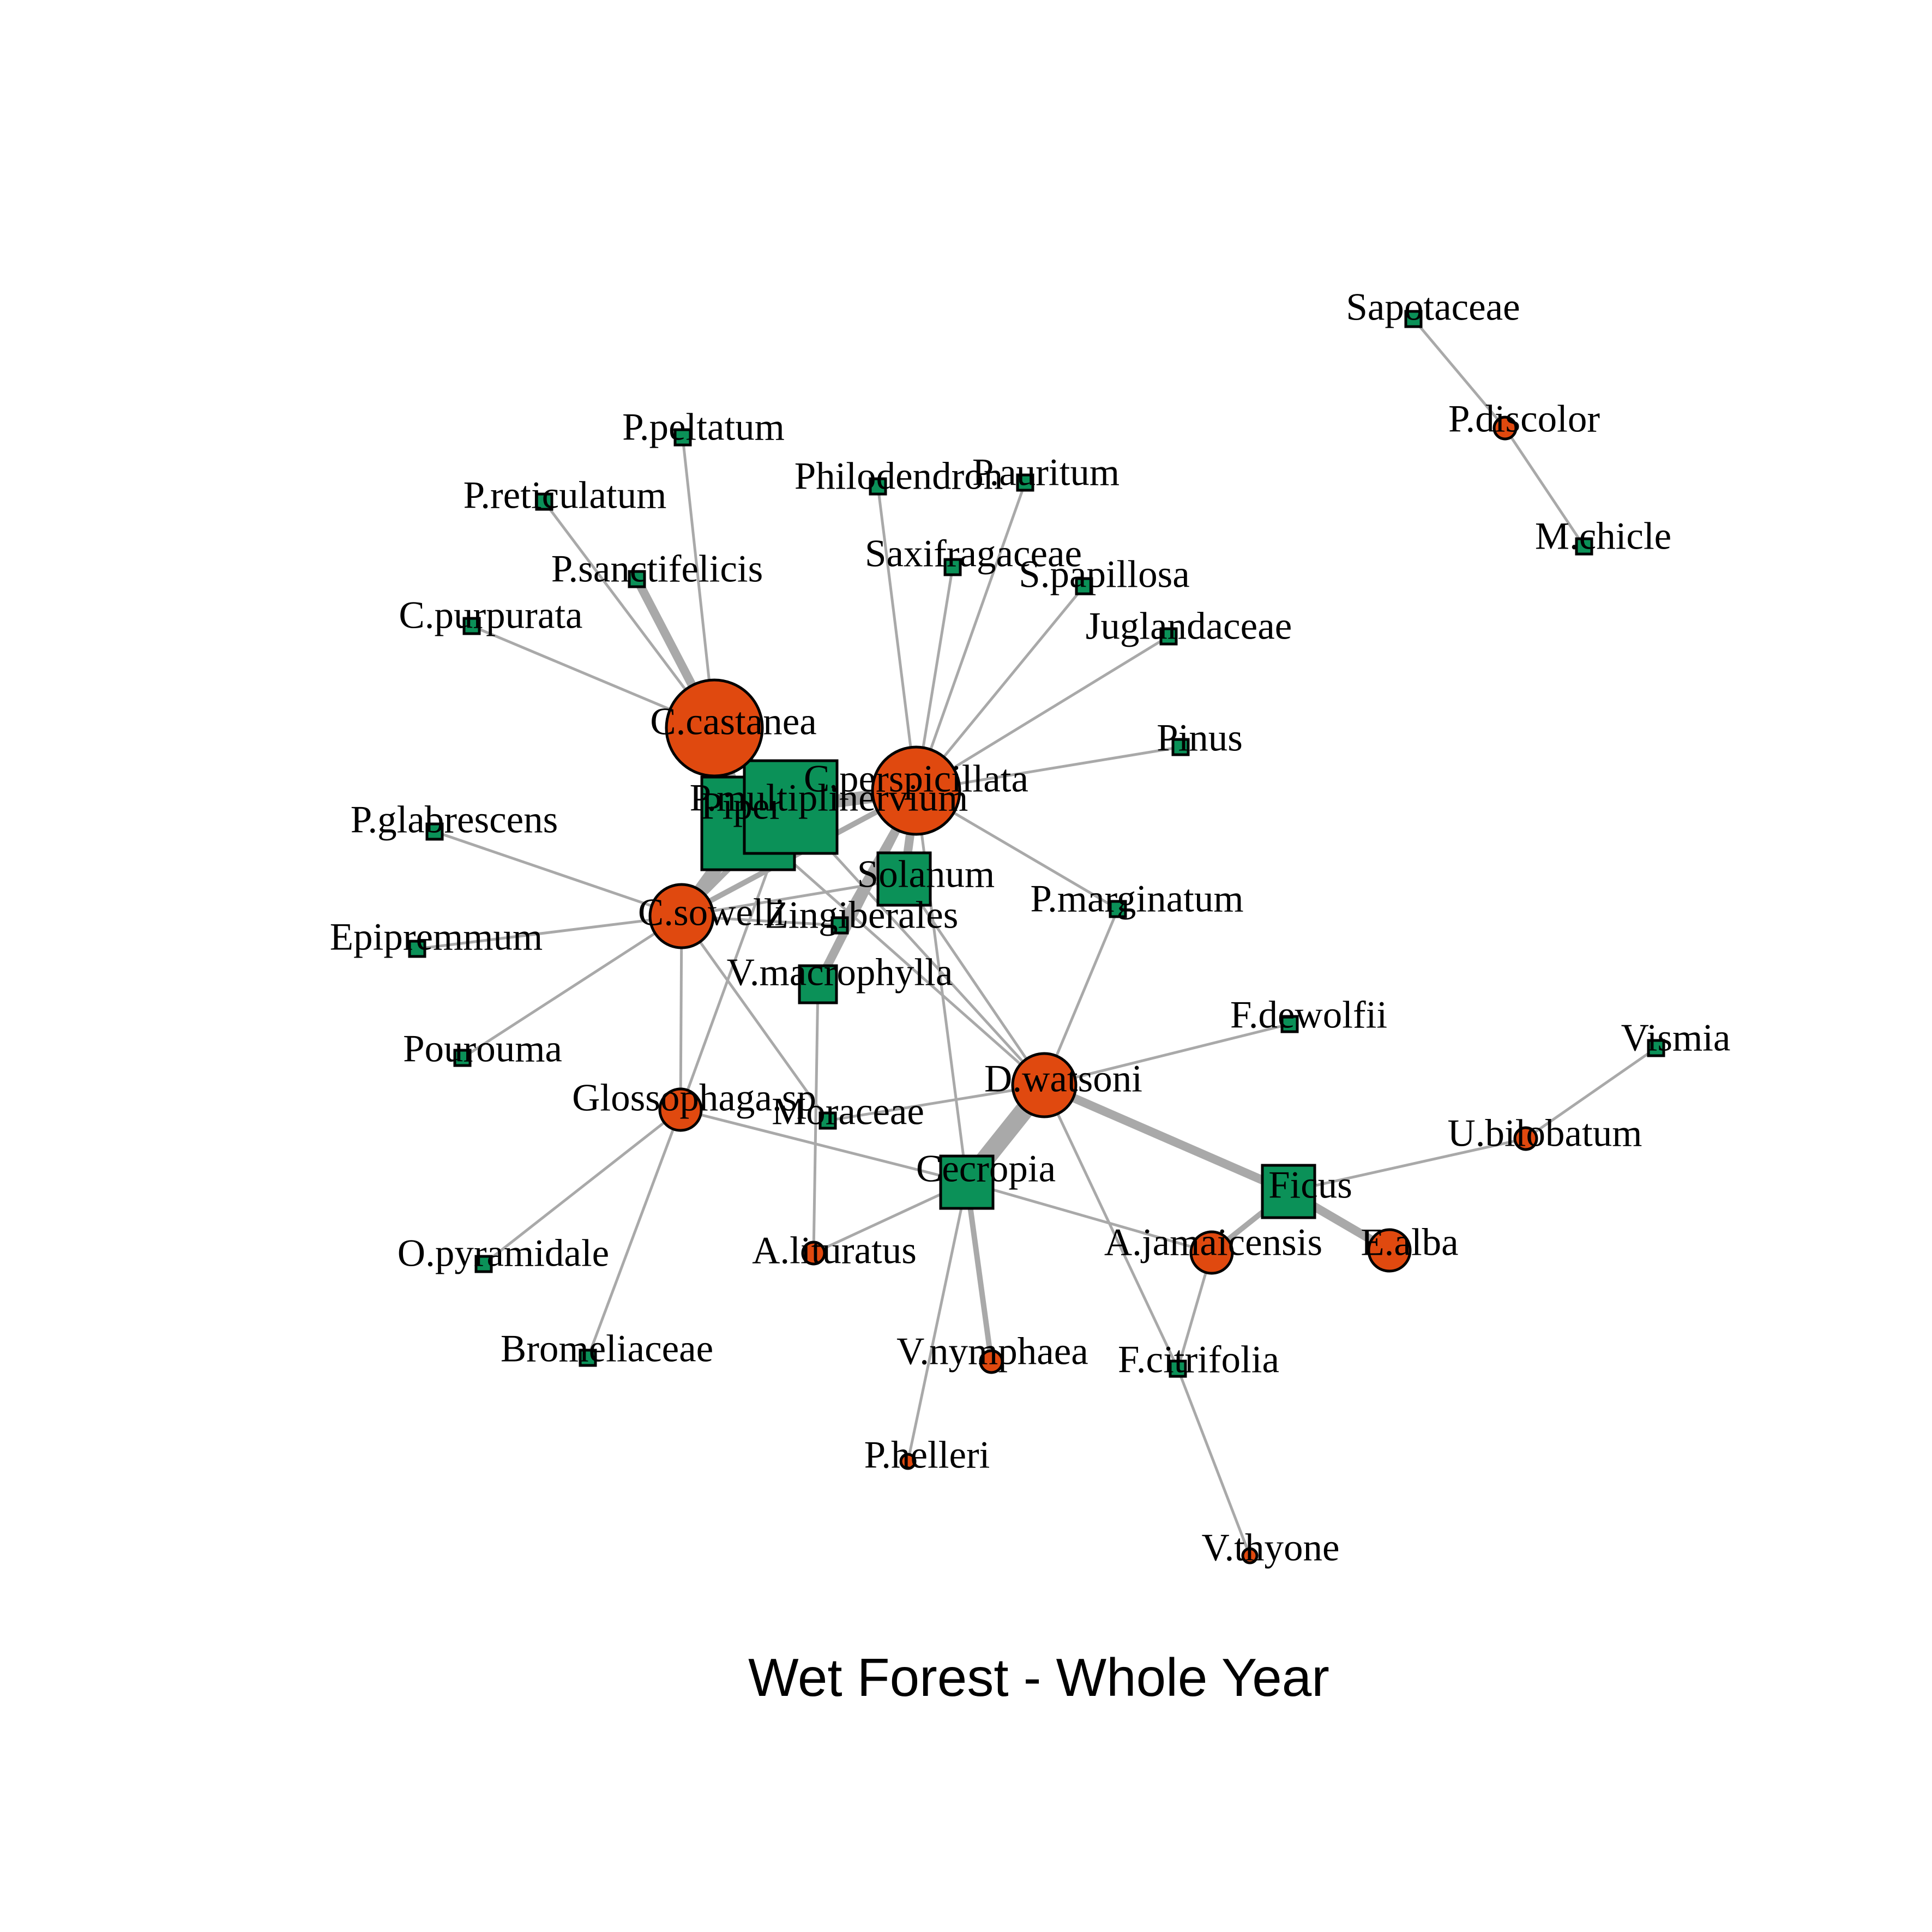 This screenshot has height=1932, width=1932. I want to click on edge-p-discolor-sapotaceae, so click(1459, 373).